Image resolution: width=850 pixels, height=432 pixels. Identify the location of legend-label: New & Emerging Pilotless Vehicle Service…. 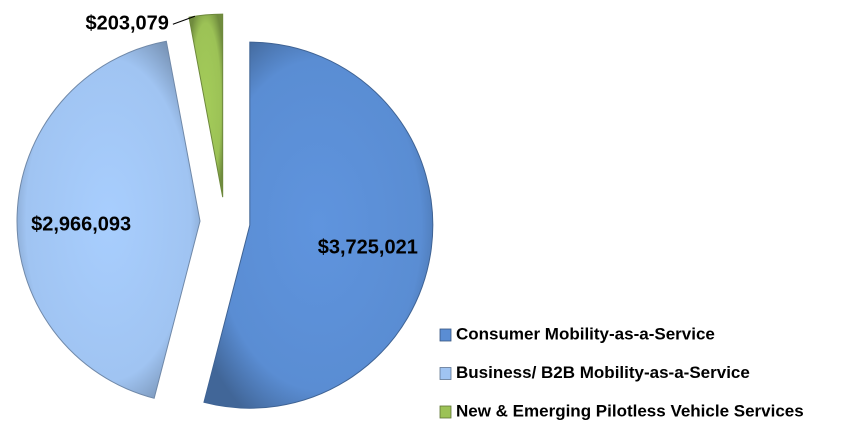
(630, 410).